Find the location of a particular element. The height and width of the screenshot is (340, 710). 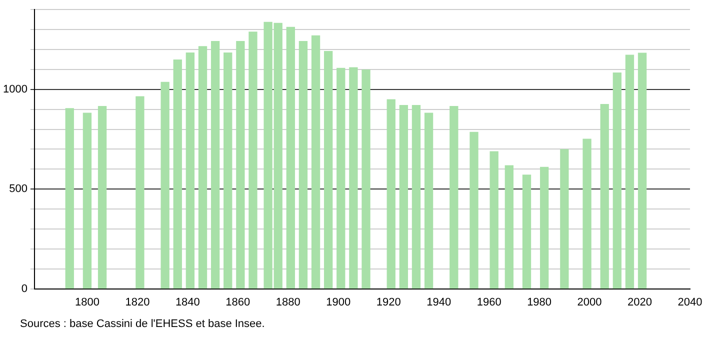

x-tick-label: 1860 is located at coordinates (238, 302).